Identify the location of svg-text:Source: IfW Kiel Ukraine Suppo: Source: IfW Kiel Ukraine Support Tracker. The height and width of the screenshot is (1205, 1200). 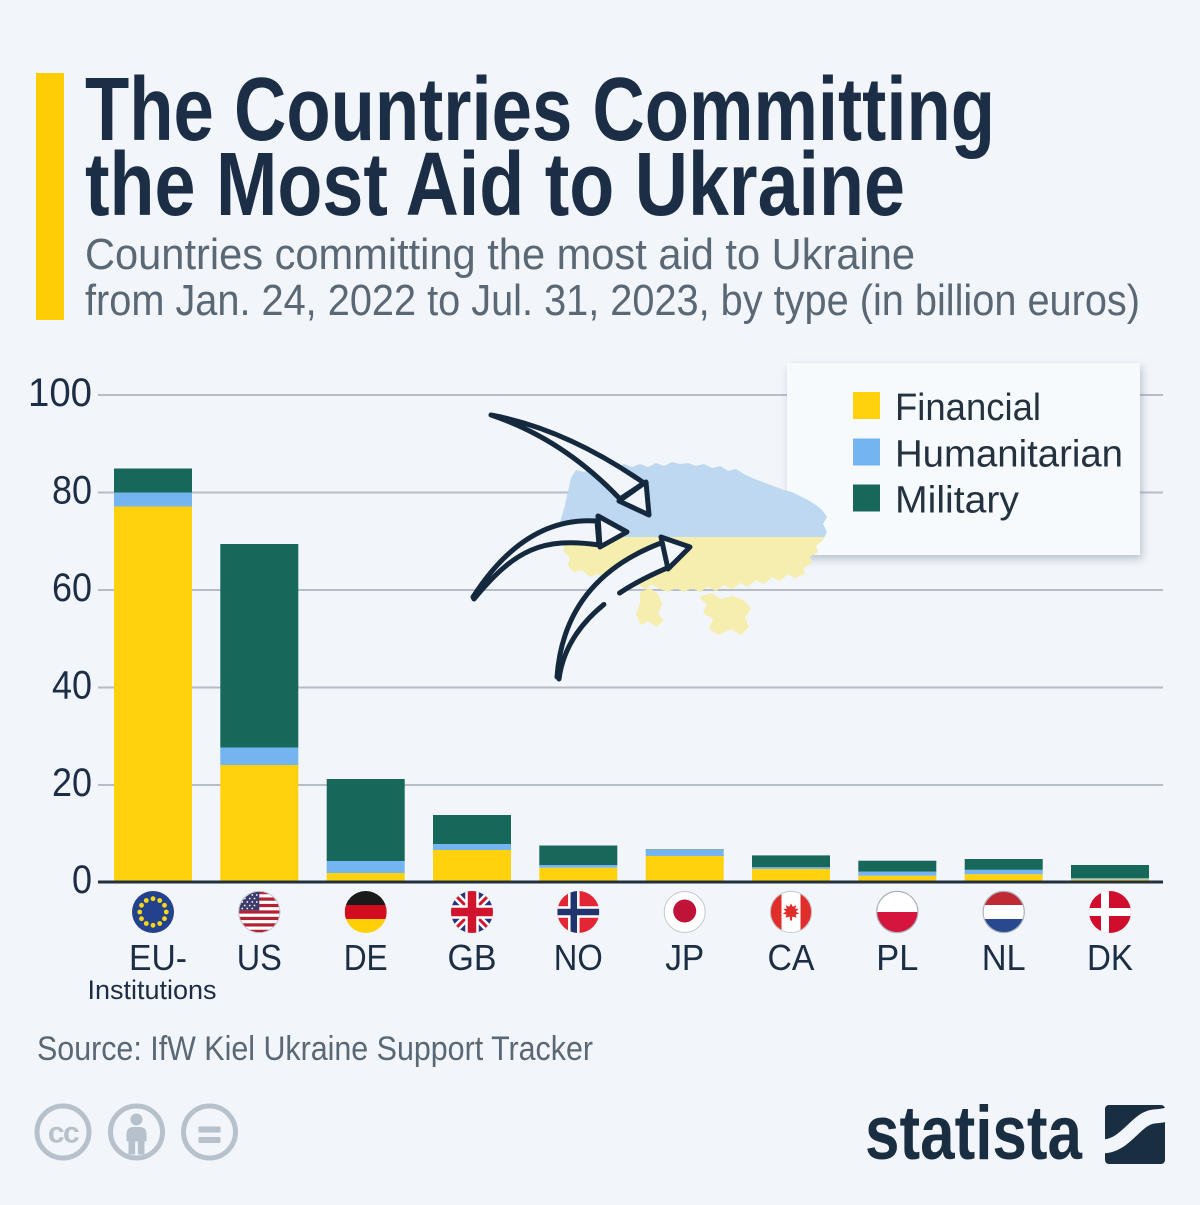
(315, 1049).